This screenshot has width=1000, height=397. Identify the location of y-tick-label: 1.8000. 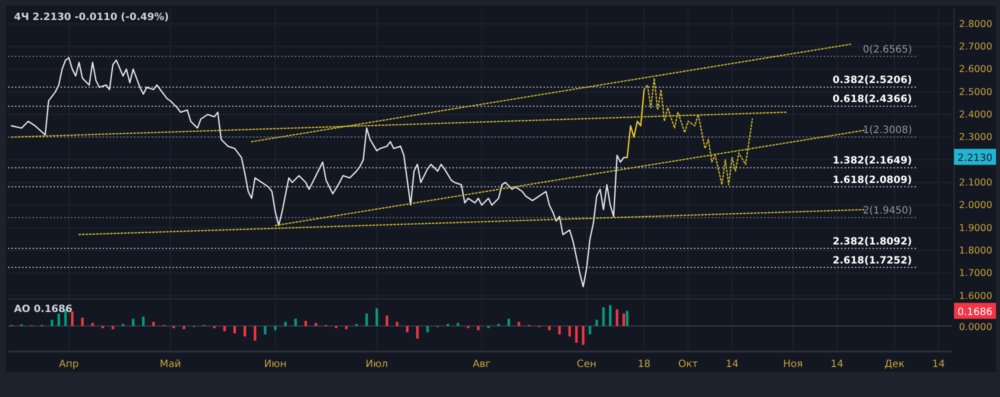
(975, 250).